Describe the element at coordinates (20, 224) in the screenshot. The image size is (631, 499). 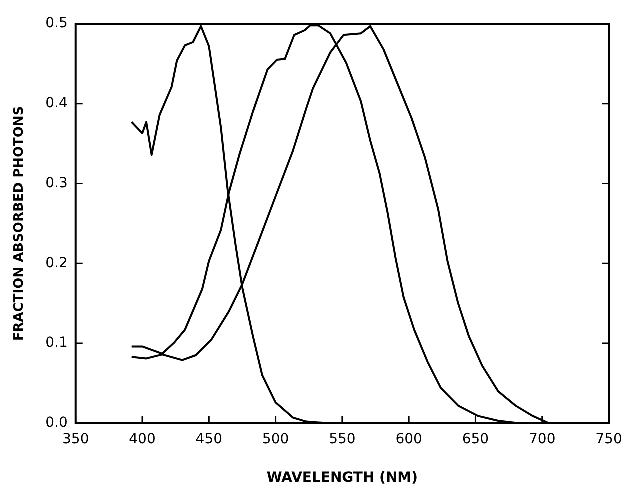
I see `y-axis-title: FRACTION ABSORBED PHOTONS` at that location.